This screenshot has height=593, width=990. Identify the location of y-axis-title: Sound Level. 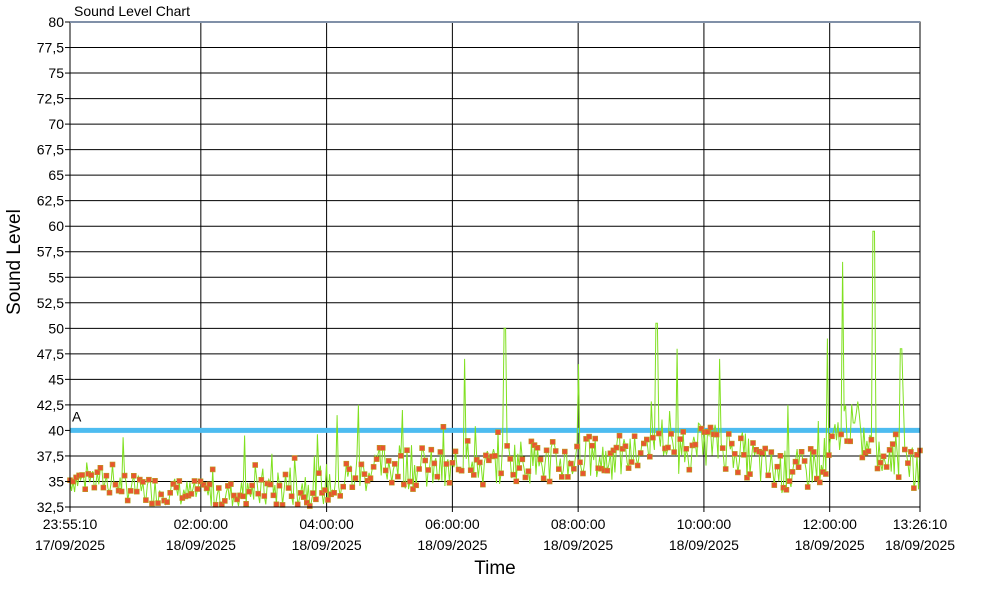
(14, 262).